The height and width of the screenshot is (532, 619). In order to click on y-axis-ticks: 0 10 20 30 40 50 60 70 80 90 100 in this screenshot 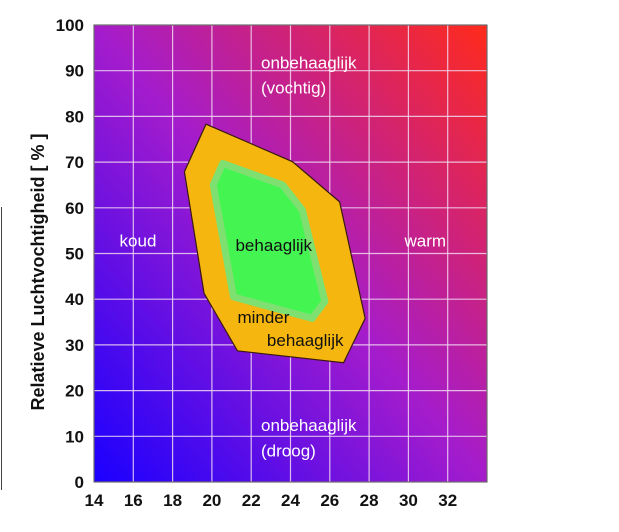, I will do `click(70, 254)`.